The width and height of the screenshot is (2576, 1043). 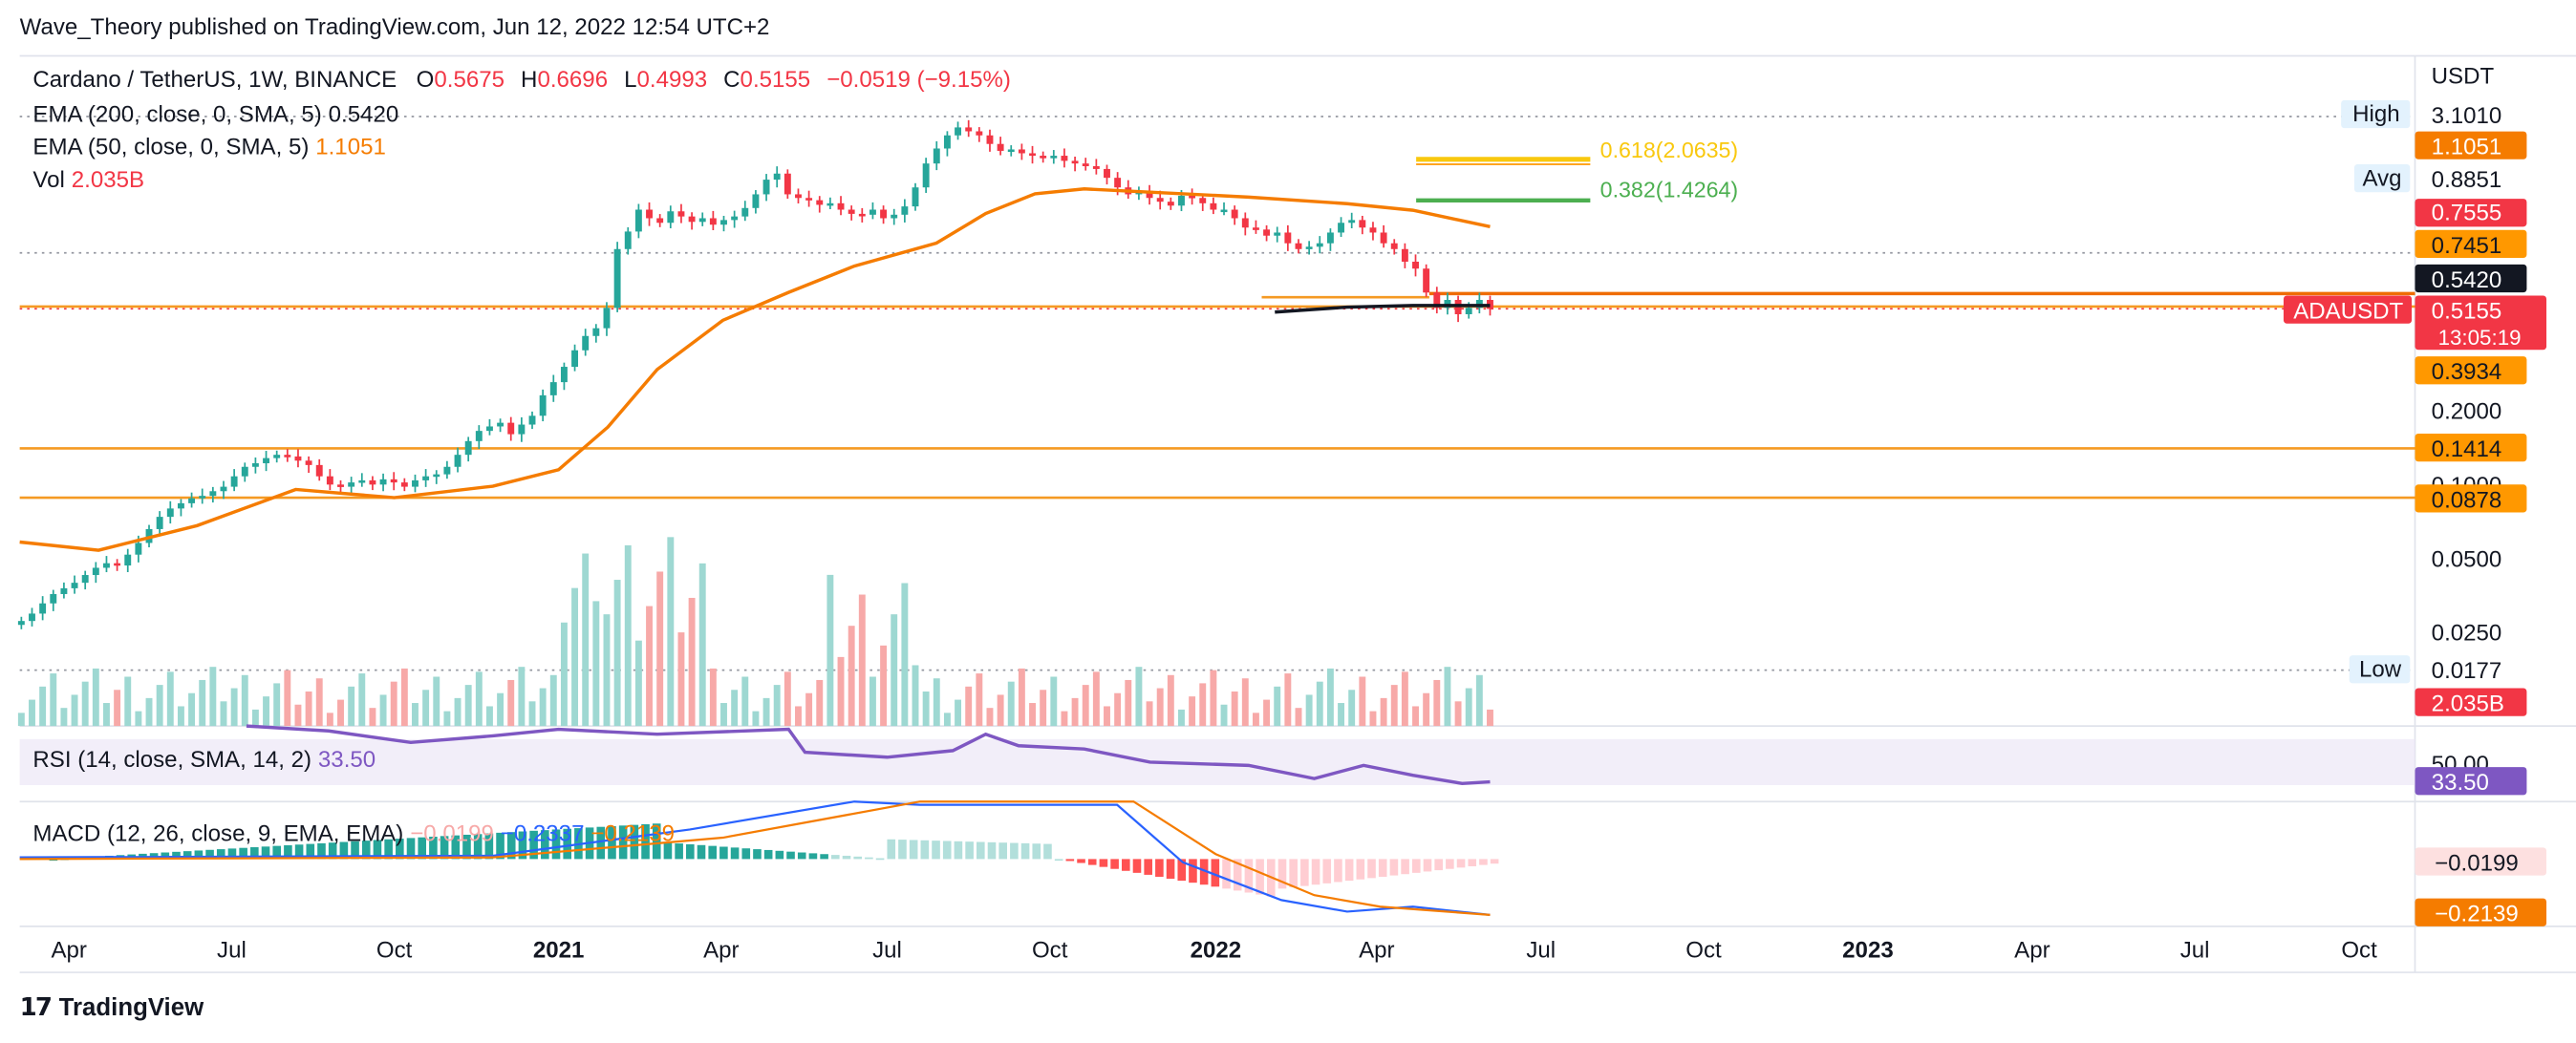 I want to click on tradingview-logo-icon: 𝟭𝟳, so click(x=36, y=1007).